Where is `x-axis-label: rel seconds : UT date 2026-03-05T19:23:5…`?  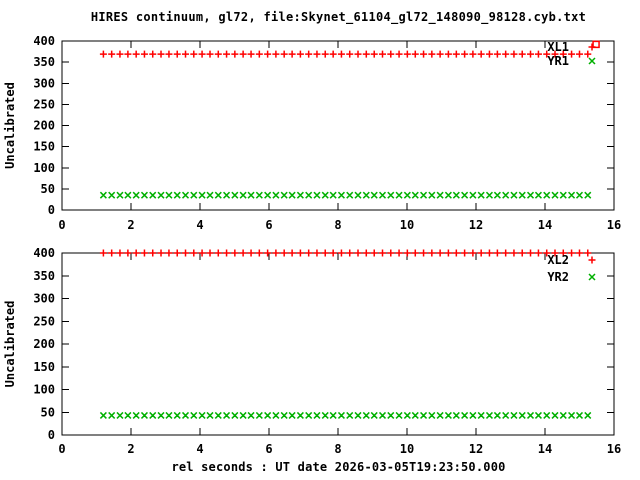 x-axis-label: rel seconds : UT date 2026-03-05T19:23:5… is located at coordinates (338, 467).